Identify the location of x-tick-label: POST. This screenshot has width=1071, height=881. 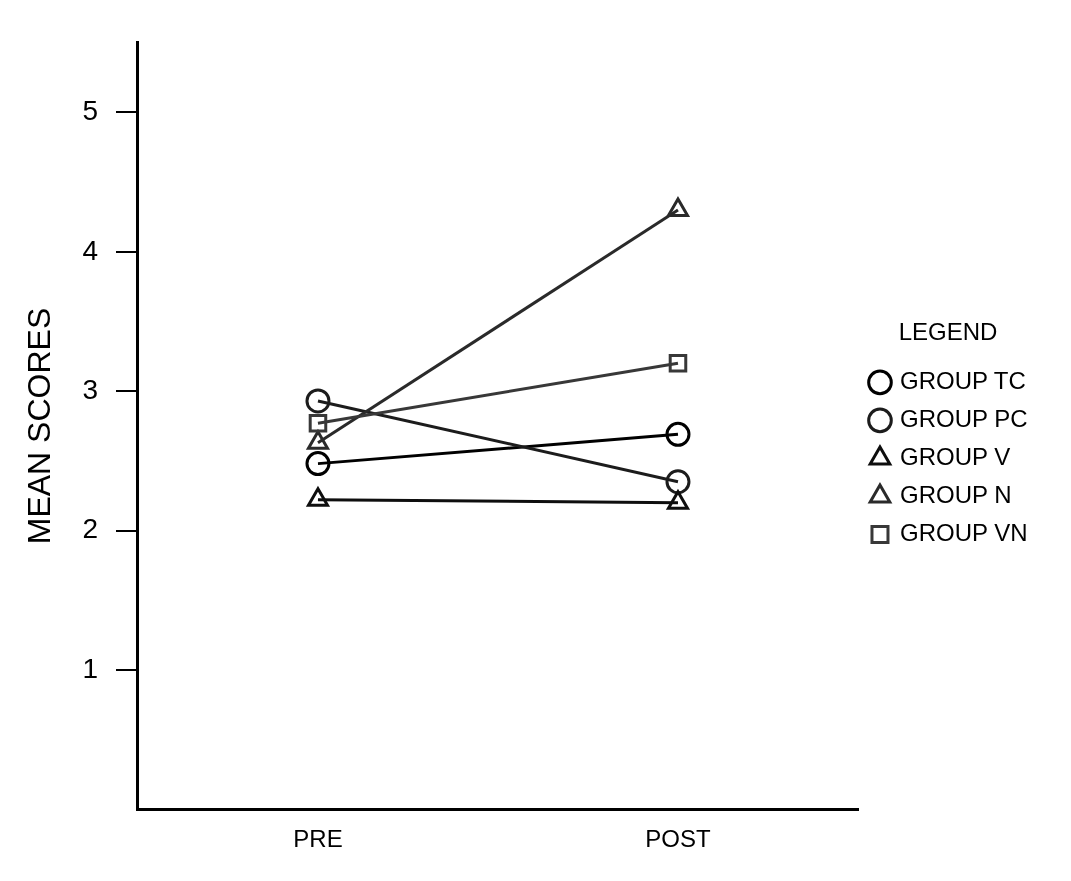
(678, 839).